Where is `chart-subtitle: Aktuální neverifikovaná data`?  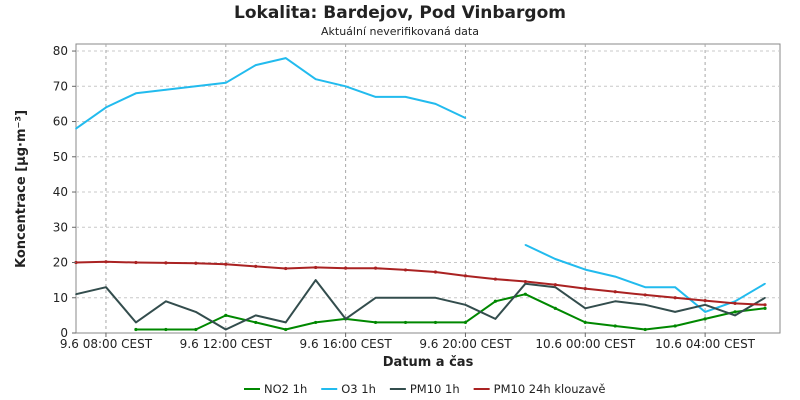
chart-subtitle: Aktuální neverifikovaná data is located at coordinates (400, 31).